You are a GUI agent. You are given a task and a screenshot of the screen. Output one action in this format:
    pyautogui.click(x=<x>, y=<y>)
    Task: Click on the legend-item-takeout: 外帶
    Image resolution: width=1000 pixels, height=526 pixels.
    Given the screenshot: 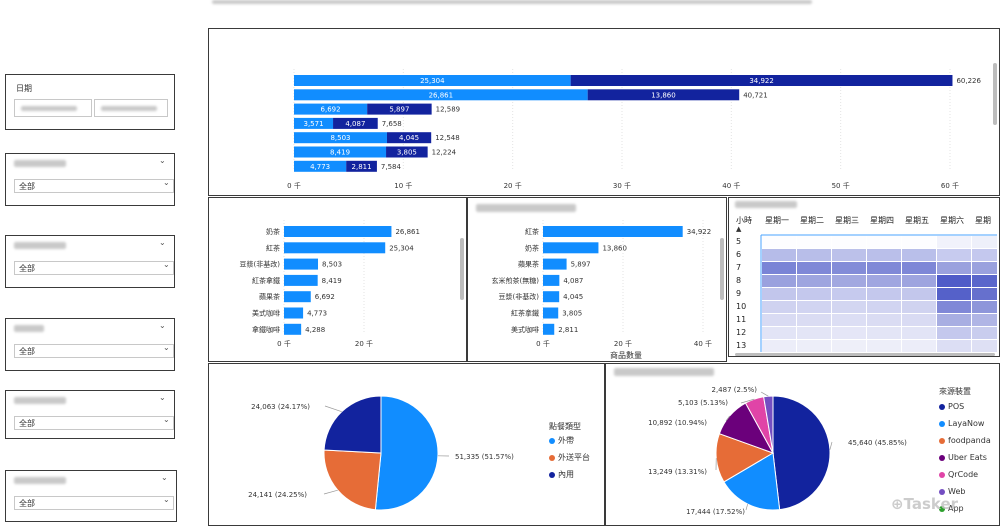 What is the action you would take?
    pyautogui.click(x=561, y=440)
    